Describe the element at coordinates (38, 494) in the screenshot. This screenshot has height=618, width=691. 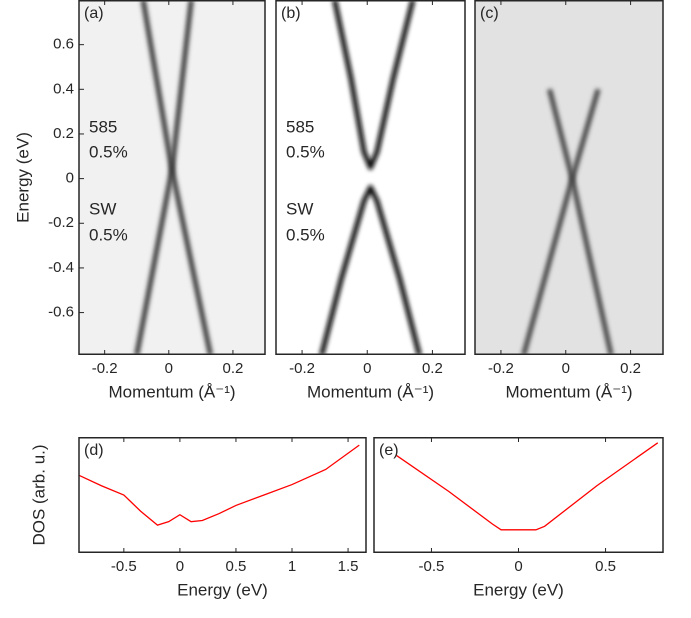
I see `y-axis-label: DOS (arb. u.)` at that location.